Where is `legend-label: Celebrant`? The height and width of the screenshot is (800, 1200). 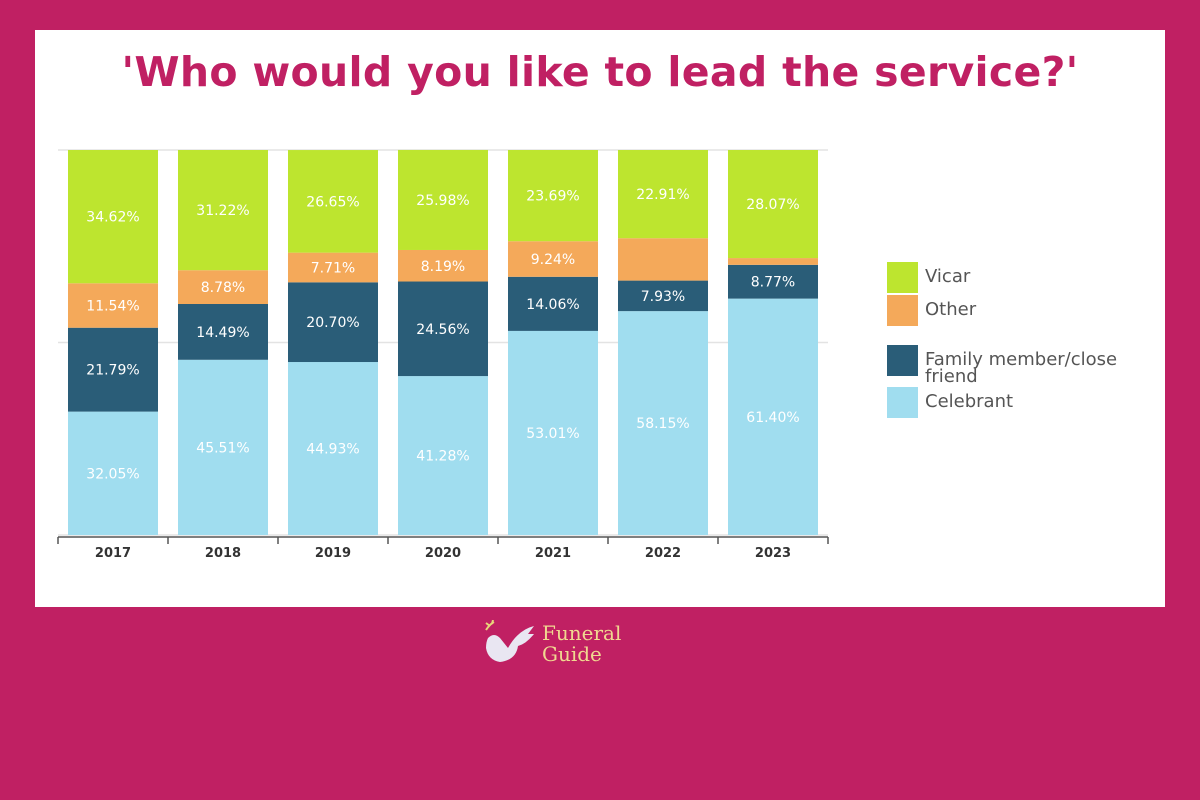 legend-label: Celebrant is located at coordinates (969, 401).